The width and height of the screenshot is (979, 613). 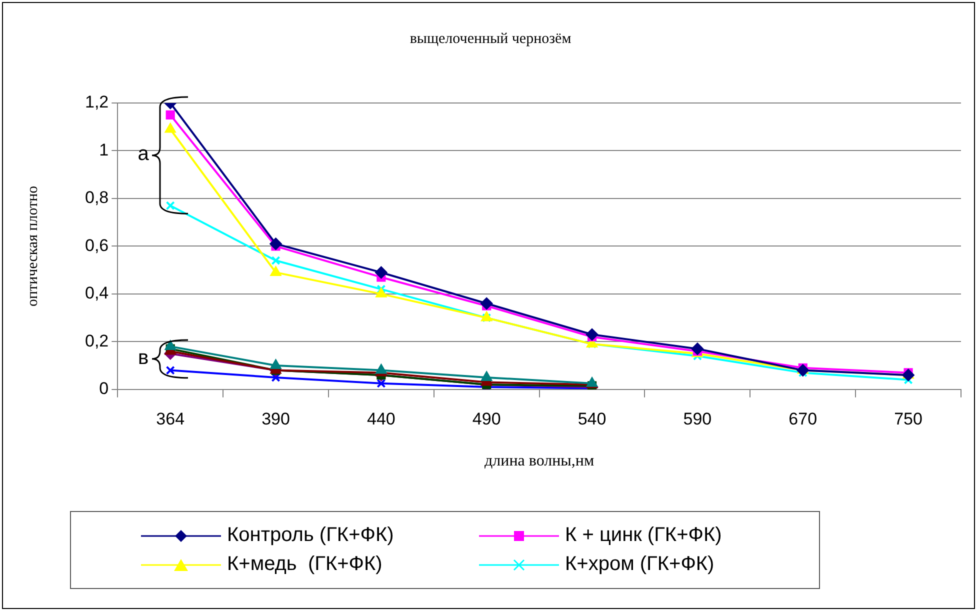 I want to click on x-tick-label: 390, so click(x=276, y=418).